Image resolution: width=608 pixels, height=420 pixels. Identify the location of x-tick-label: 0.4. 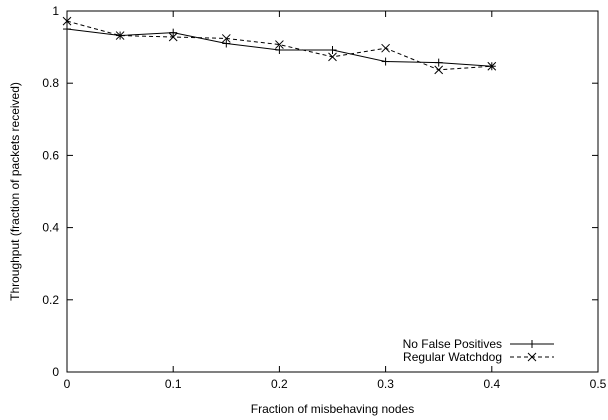
(491, 384).